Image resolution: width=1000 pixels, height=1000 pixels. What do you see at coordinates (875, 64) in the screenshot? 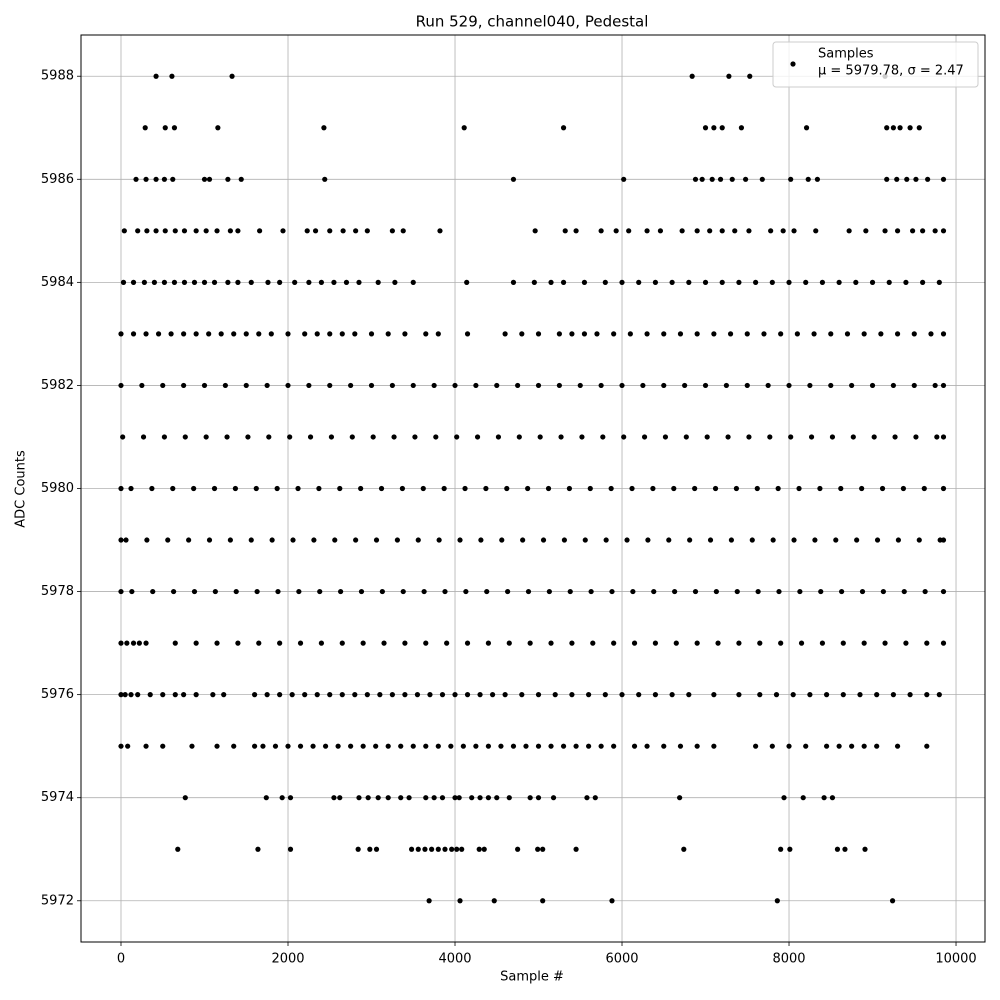
I see `legend: Samples μ = 5979.78, σ = 2.47` at bounding box center [875, 64].